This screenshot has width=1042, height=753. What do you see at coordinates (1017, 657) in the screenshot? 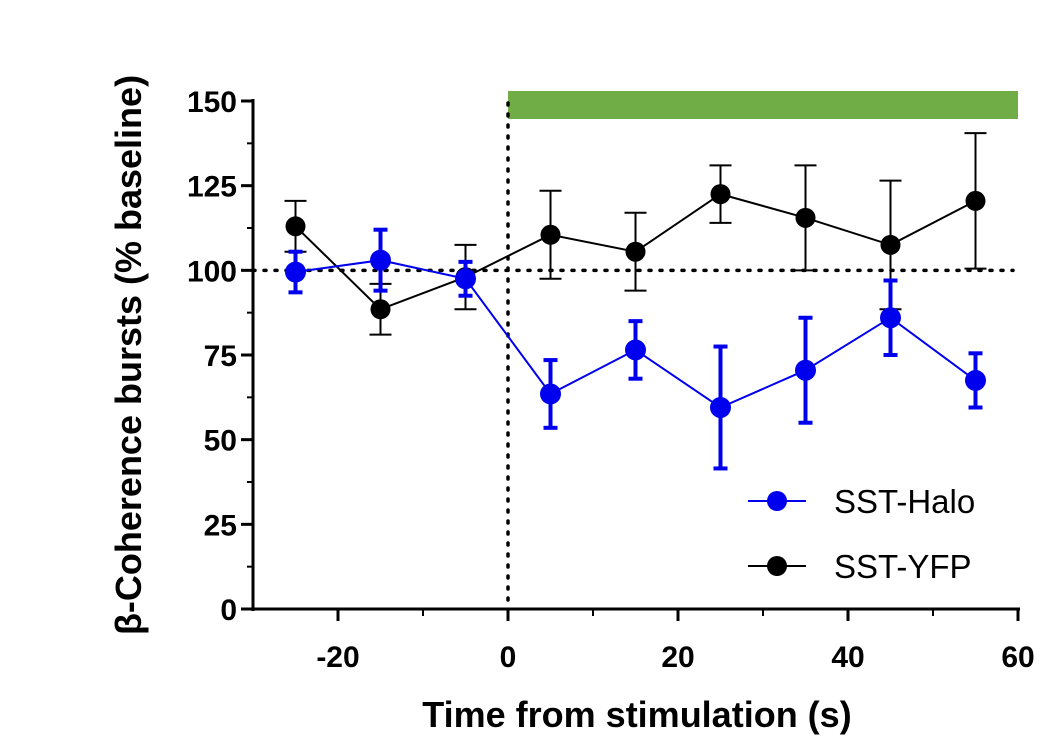
I see `x-tick-label: 60` at bounding box center [1017, 657].